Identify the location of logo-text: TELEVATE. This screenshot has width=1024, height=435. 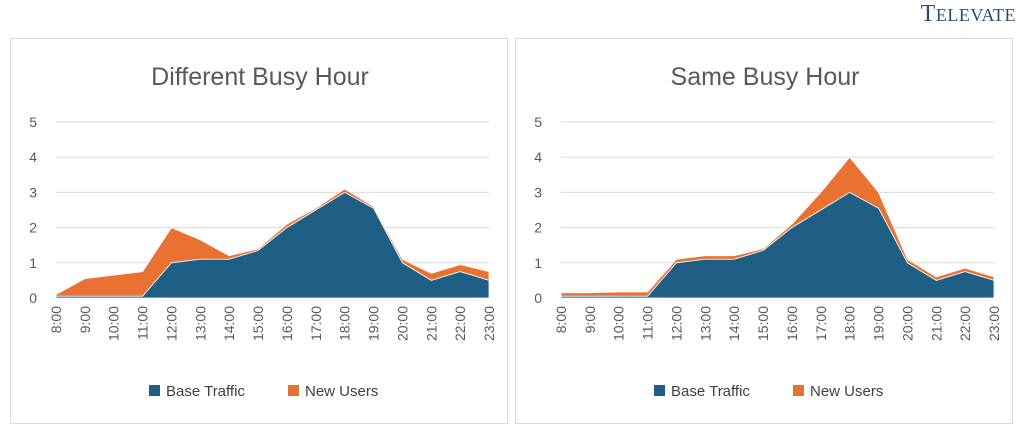
(968, 14).